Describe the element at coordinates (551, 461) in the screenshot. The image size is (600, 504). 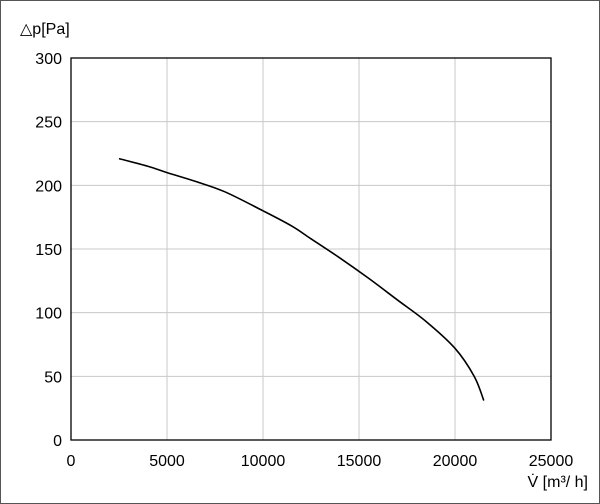
I see `x-tick-label: 25000` at that location.